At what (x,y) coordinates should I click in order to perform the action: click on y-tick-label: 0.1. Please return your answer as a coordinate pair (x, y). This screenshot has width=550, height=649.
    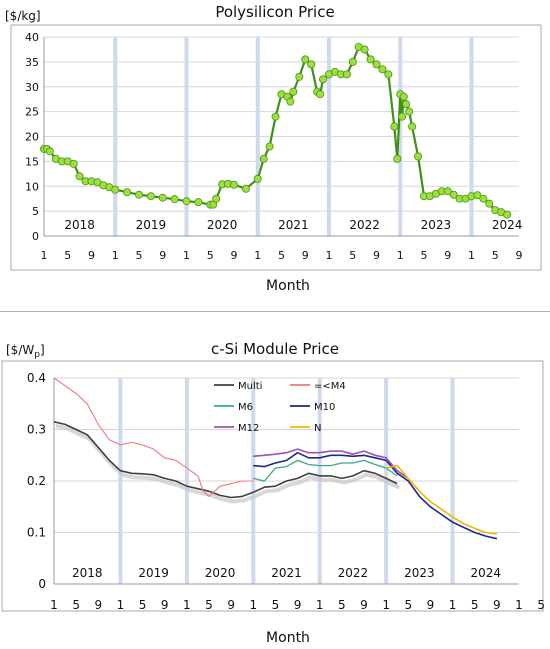
    Looking at the image, I should click on (36, 533).